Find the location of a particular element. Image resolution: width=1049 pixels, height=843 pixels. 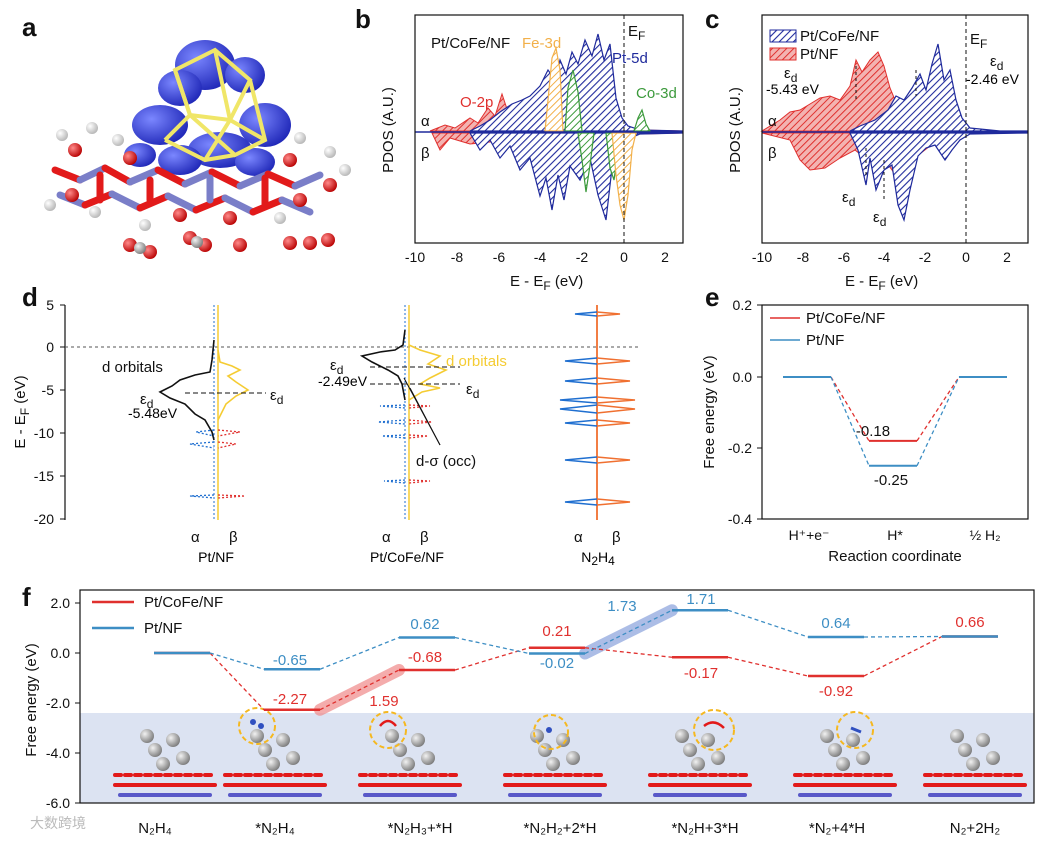

e-xticks: H⁺+e⁻ H* ½ H₂ is located at coordinates (895, 535).